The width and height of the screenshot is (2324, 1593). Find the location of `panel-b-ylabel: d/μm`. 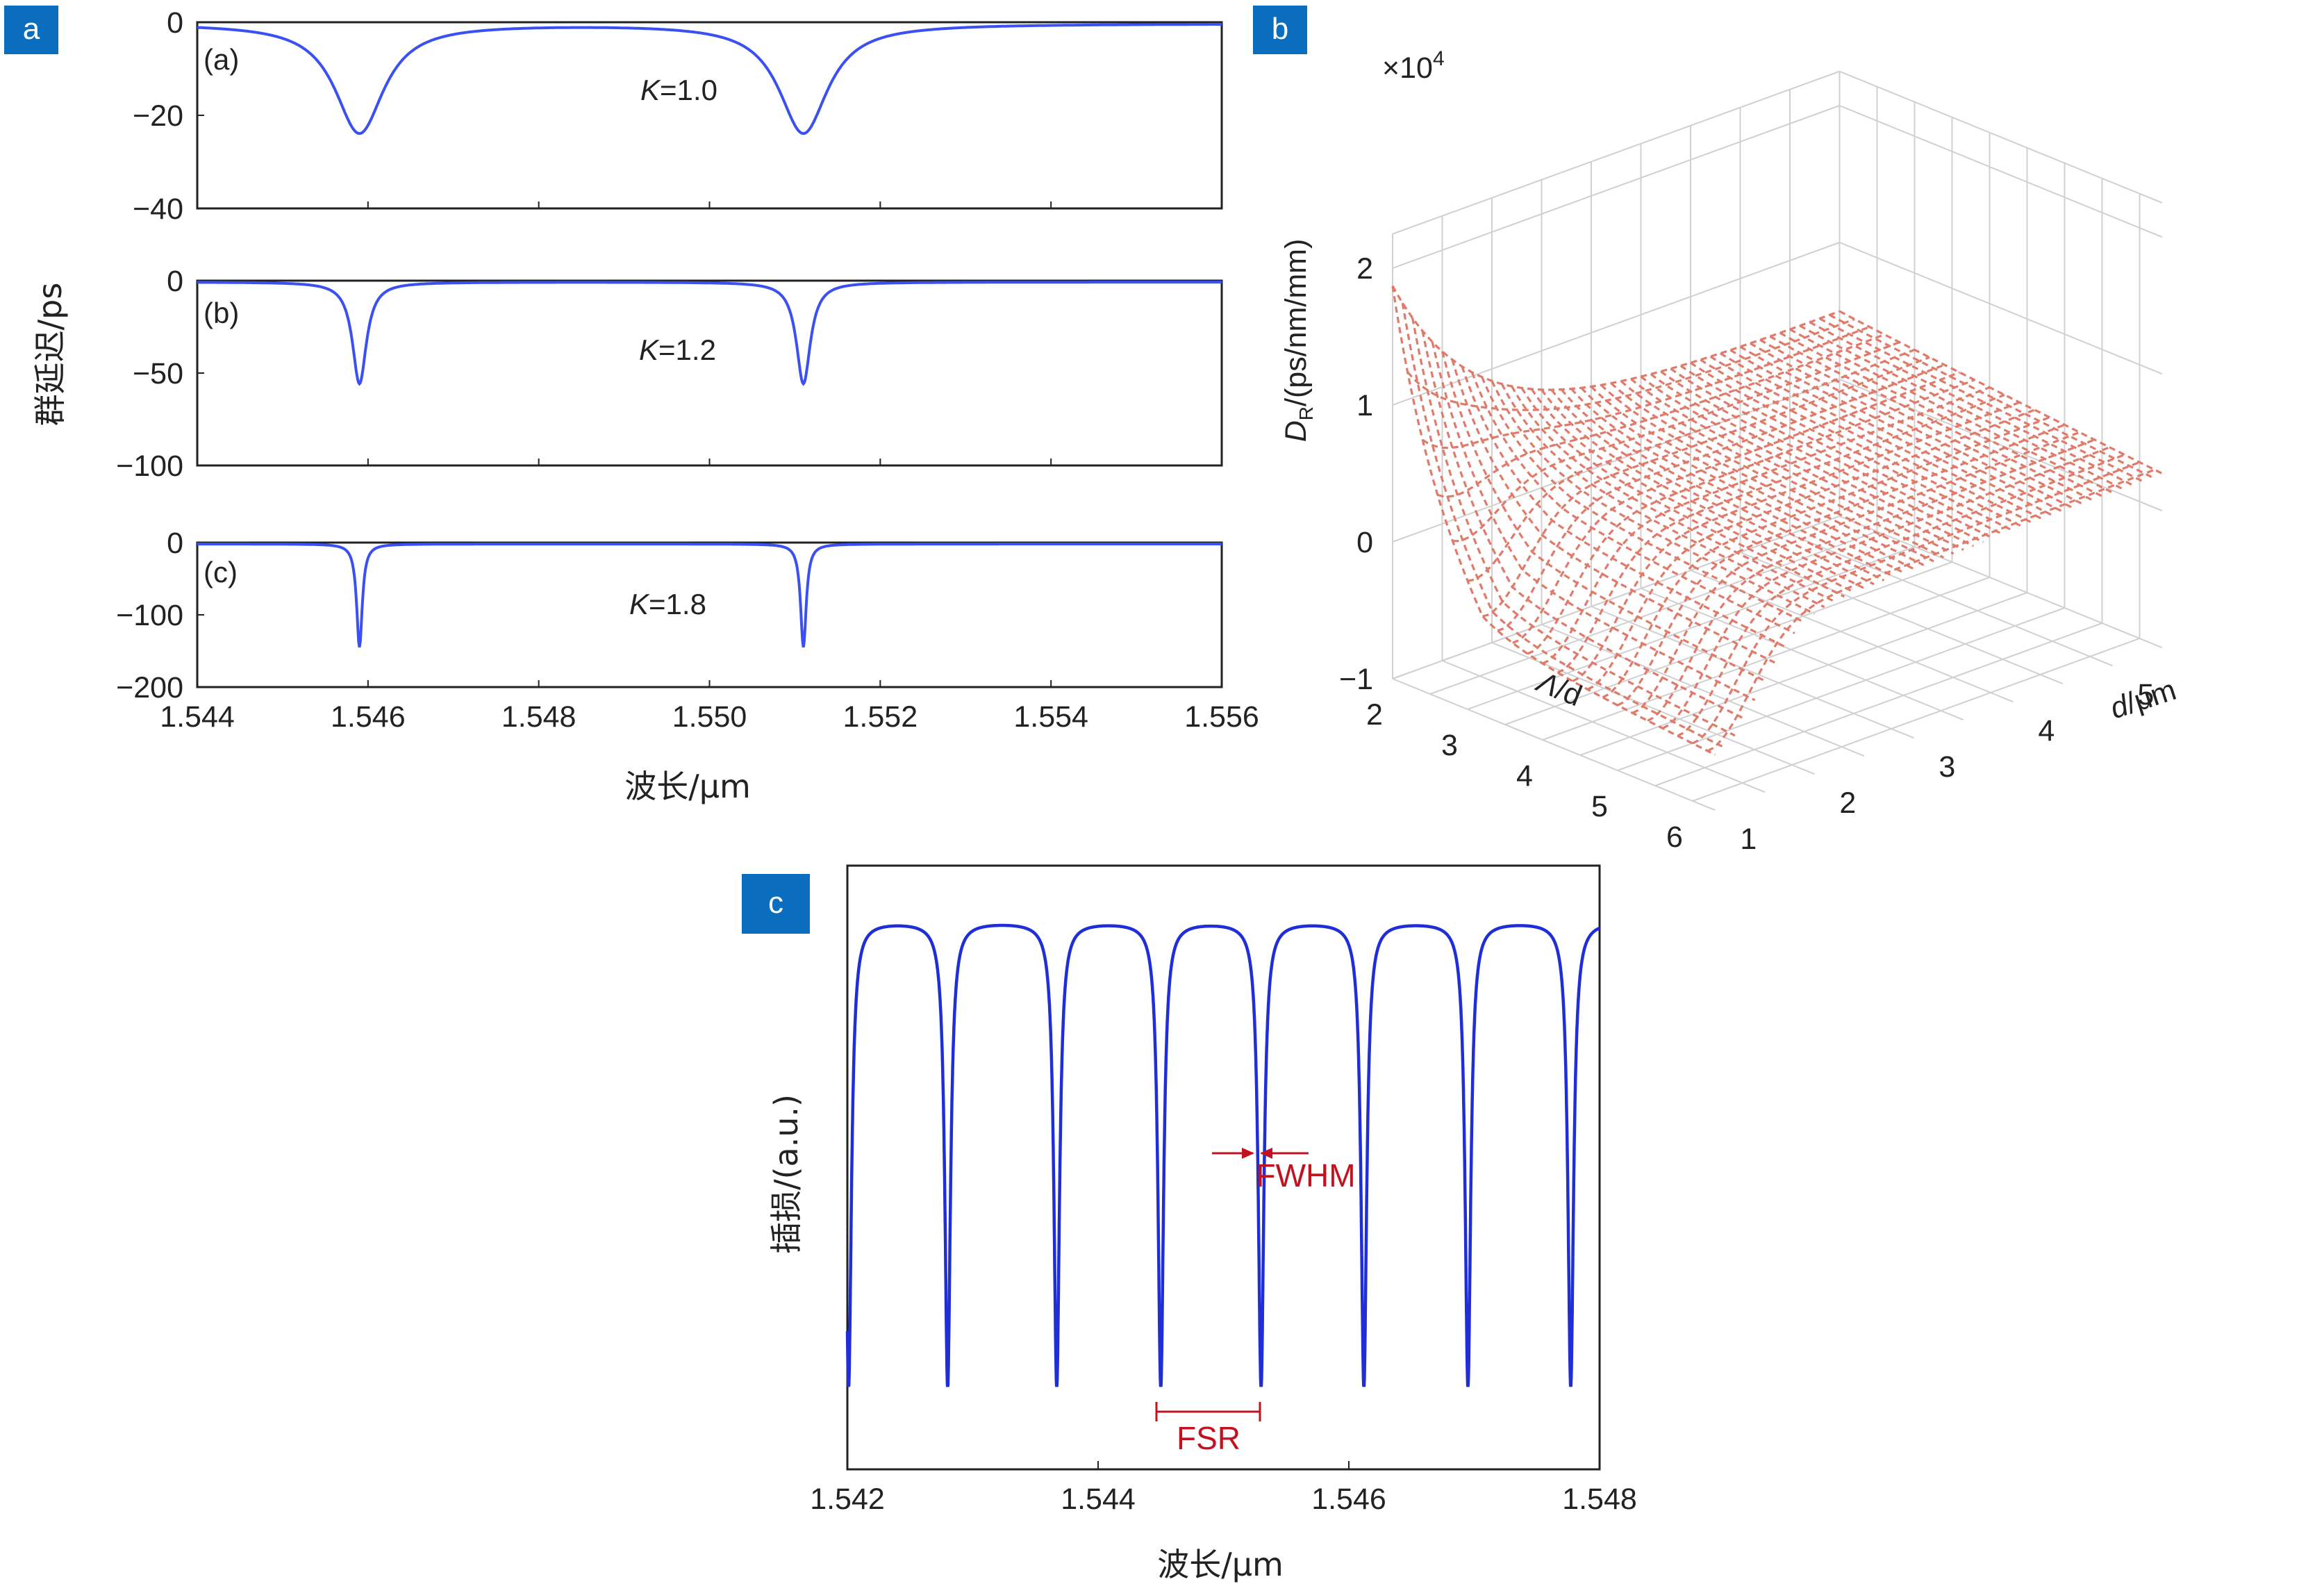

panel-b-ylabel: d/μm is located at coordinates (2143, 699).